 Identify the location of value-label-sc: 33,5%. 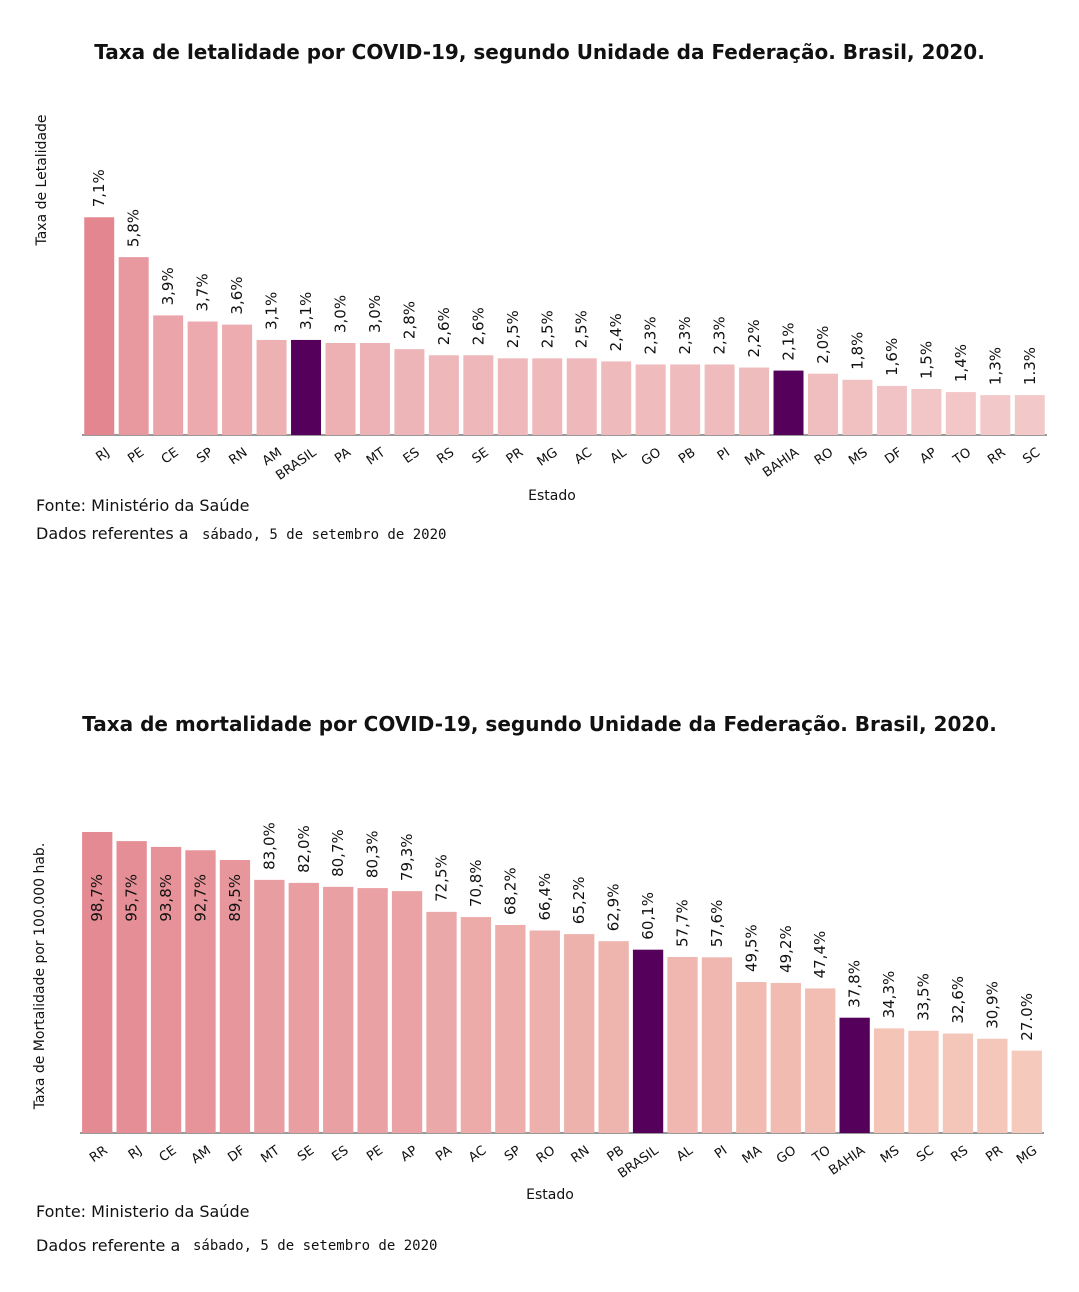
(924, 997).